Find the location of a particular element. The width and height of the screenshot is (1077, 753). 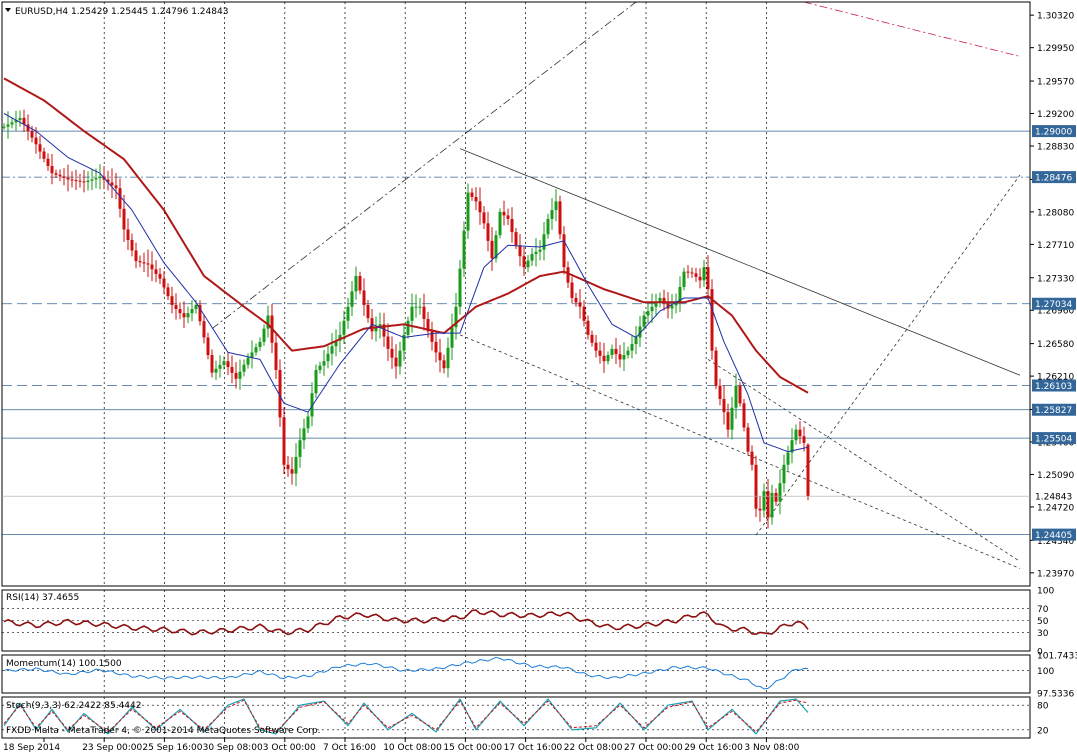

momentum-y-tick-label: 97.5336 is located at coordinates (1055, 695).